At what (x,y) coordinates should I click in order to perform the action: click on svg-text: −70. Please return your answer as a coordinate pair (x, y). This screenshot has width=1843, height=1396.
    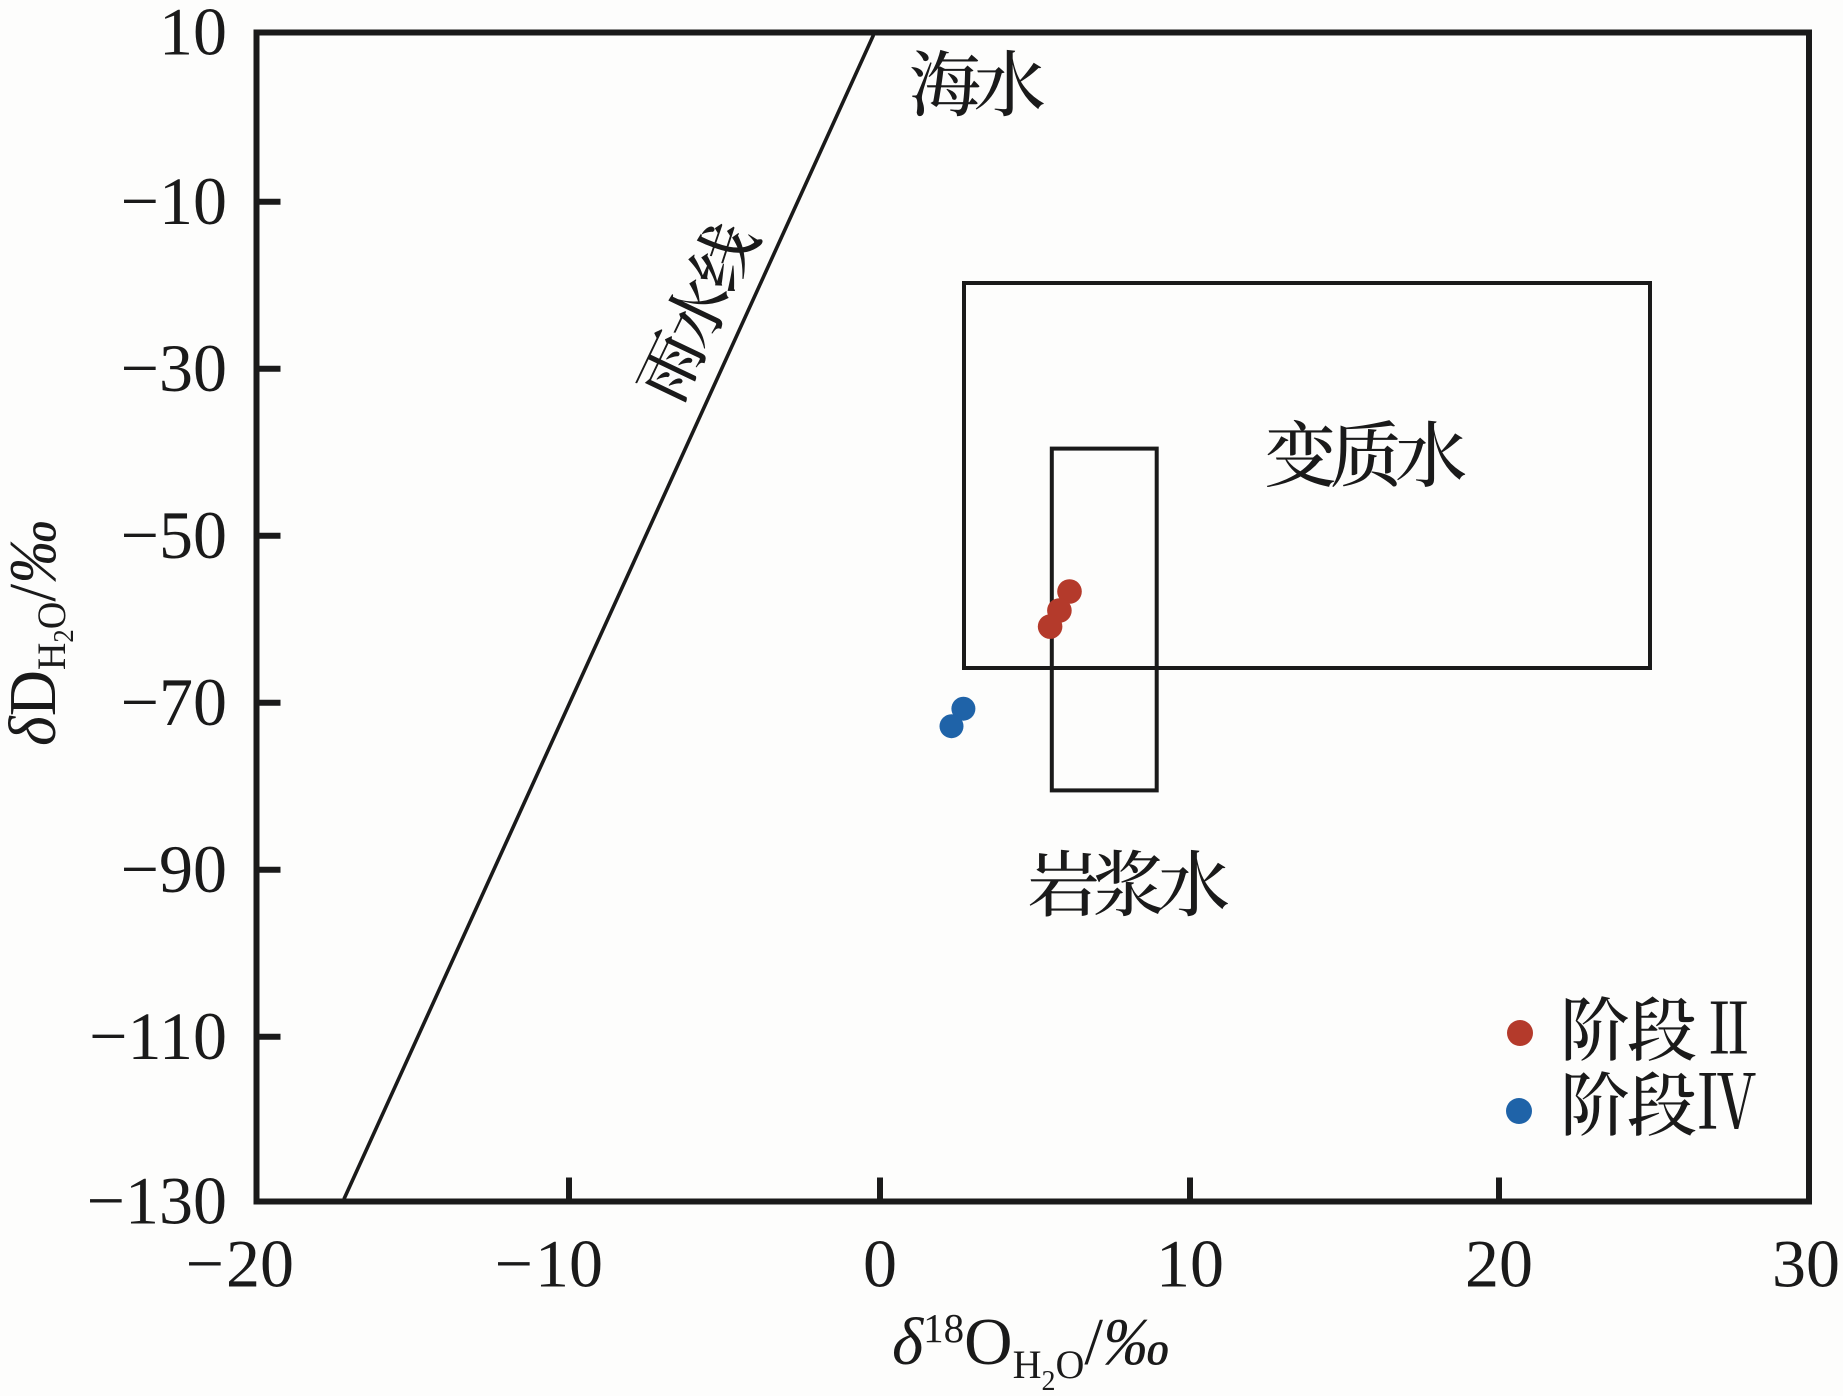
    Looking at the image, I should click on (174, 702).